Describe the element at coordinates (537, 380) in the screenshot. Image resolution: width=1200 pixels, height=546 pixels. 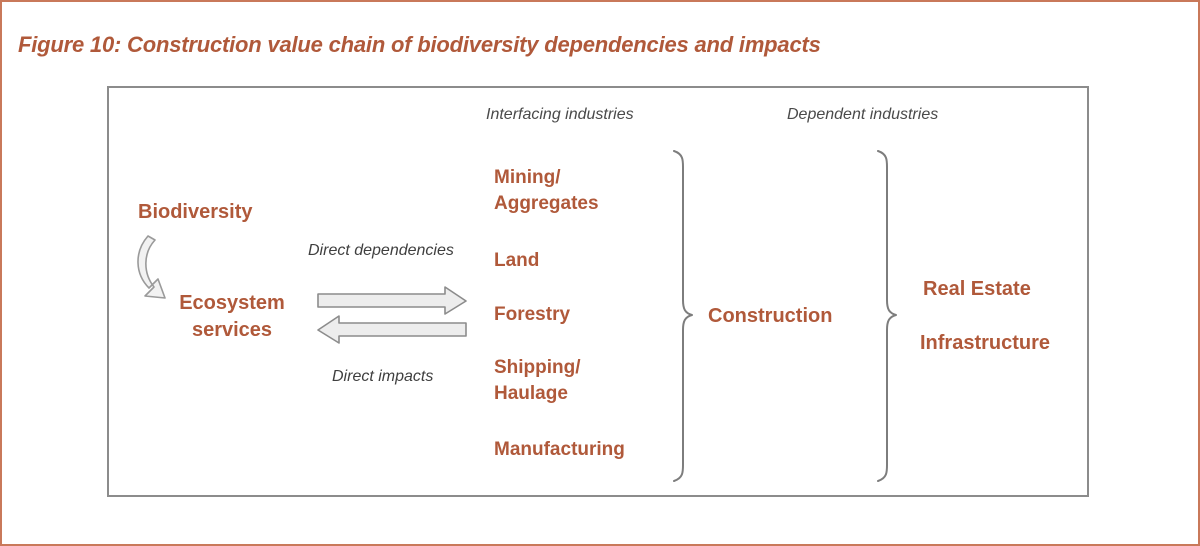
I see `interfacing-industry-shipping-haulage: Shipping/ Haulage` at that location.